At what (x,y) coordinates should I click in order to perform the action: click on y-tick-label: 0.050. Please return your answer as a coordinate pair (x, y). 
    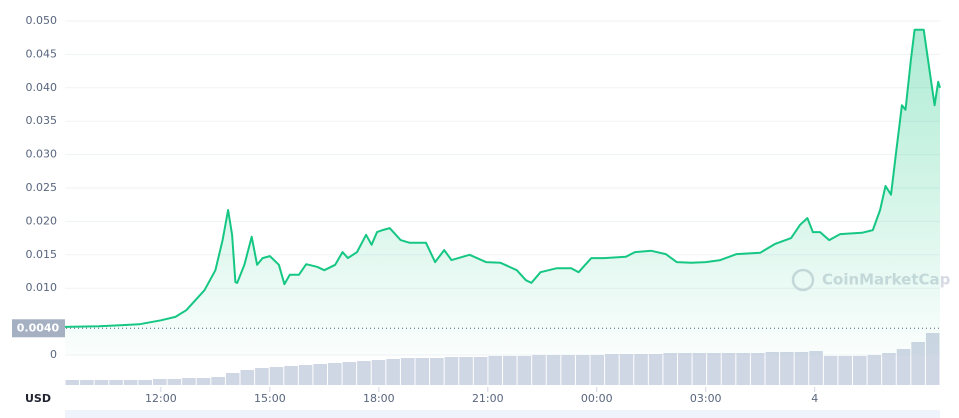
    Looking at the image, I should click on (42, 20).